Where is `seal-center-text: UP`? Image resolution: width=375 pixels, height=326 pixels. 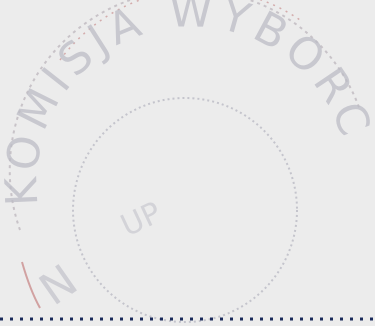
seal-center-text: UP is located at coordinates (141, 219).